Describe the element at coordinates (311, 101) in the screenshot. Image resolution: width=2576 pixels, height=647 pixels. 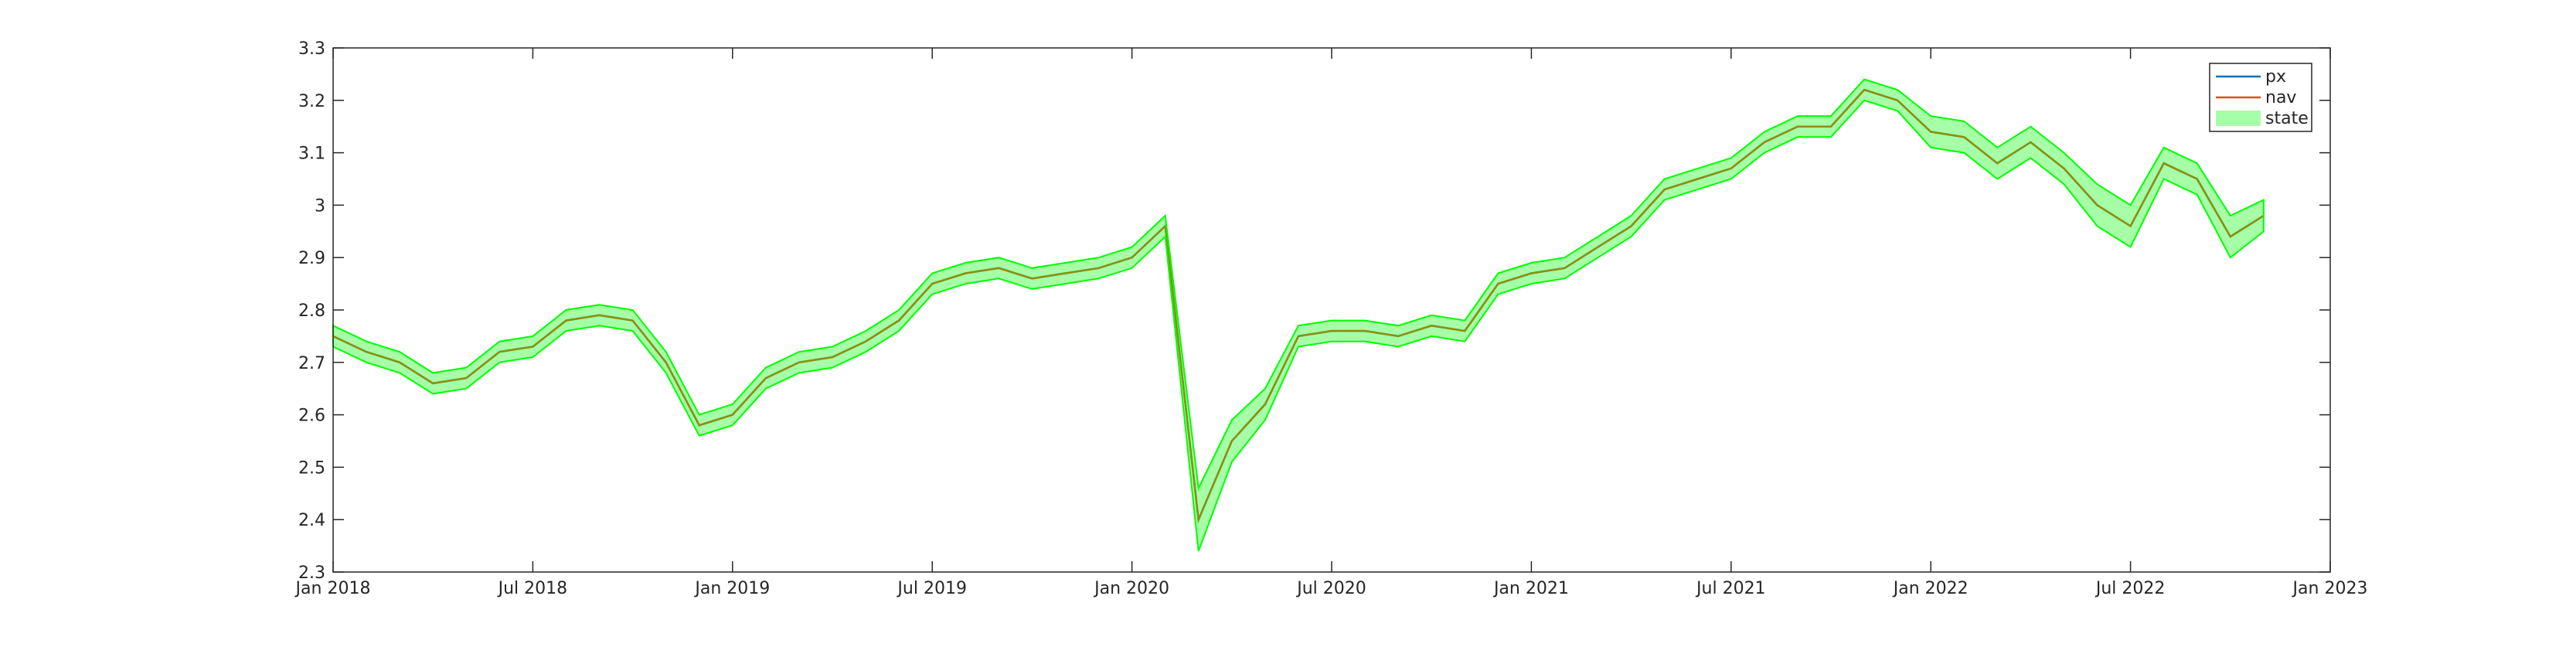
I see `y-tick-label: 3.2` at that location.